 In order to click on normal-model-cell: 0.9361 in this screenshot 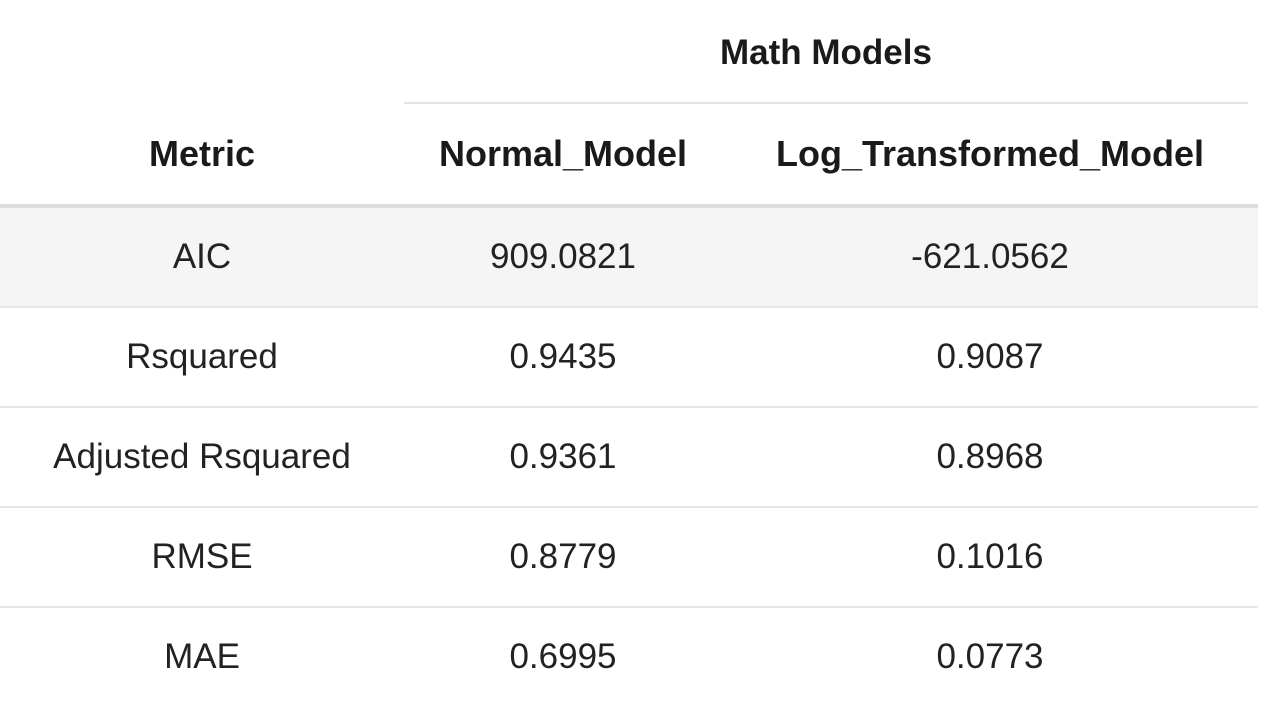, I will do `click(563, 456)`.